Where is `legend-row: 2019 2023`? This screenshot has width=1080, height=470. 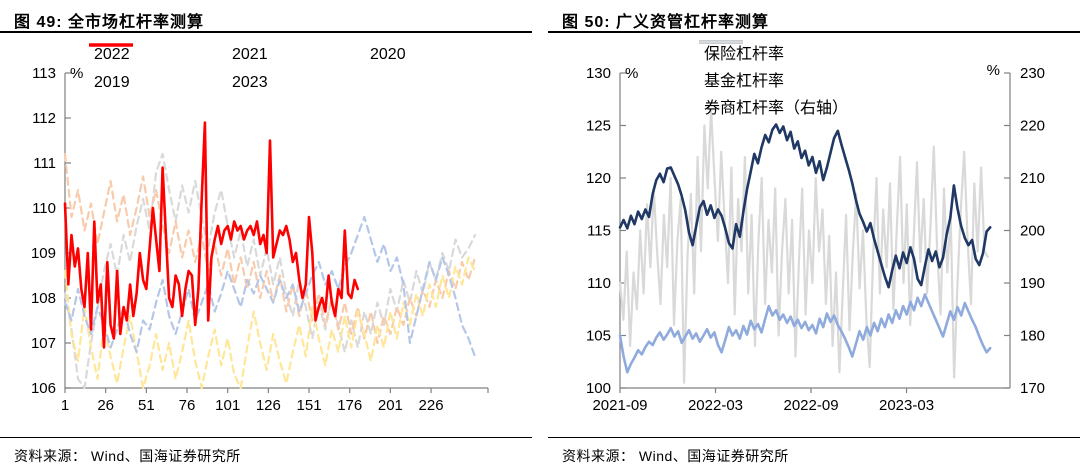 legend-row: 2019 2023 is located at coordinates (295, 70).